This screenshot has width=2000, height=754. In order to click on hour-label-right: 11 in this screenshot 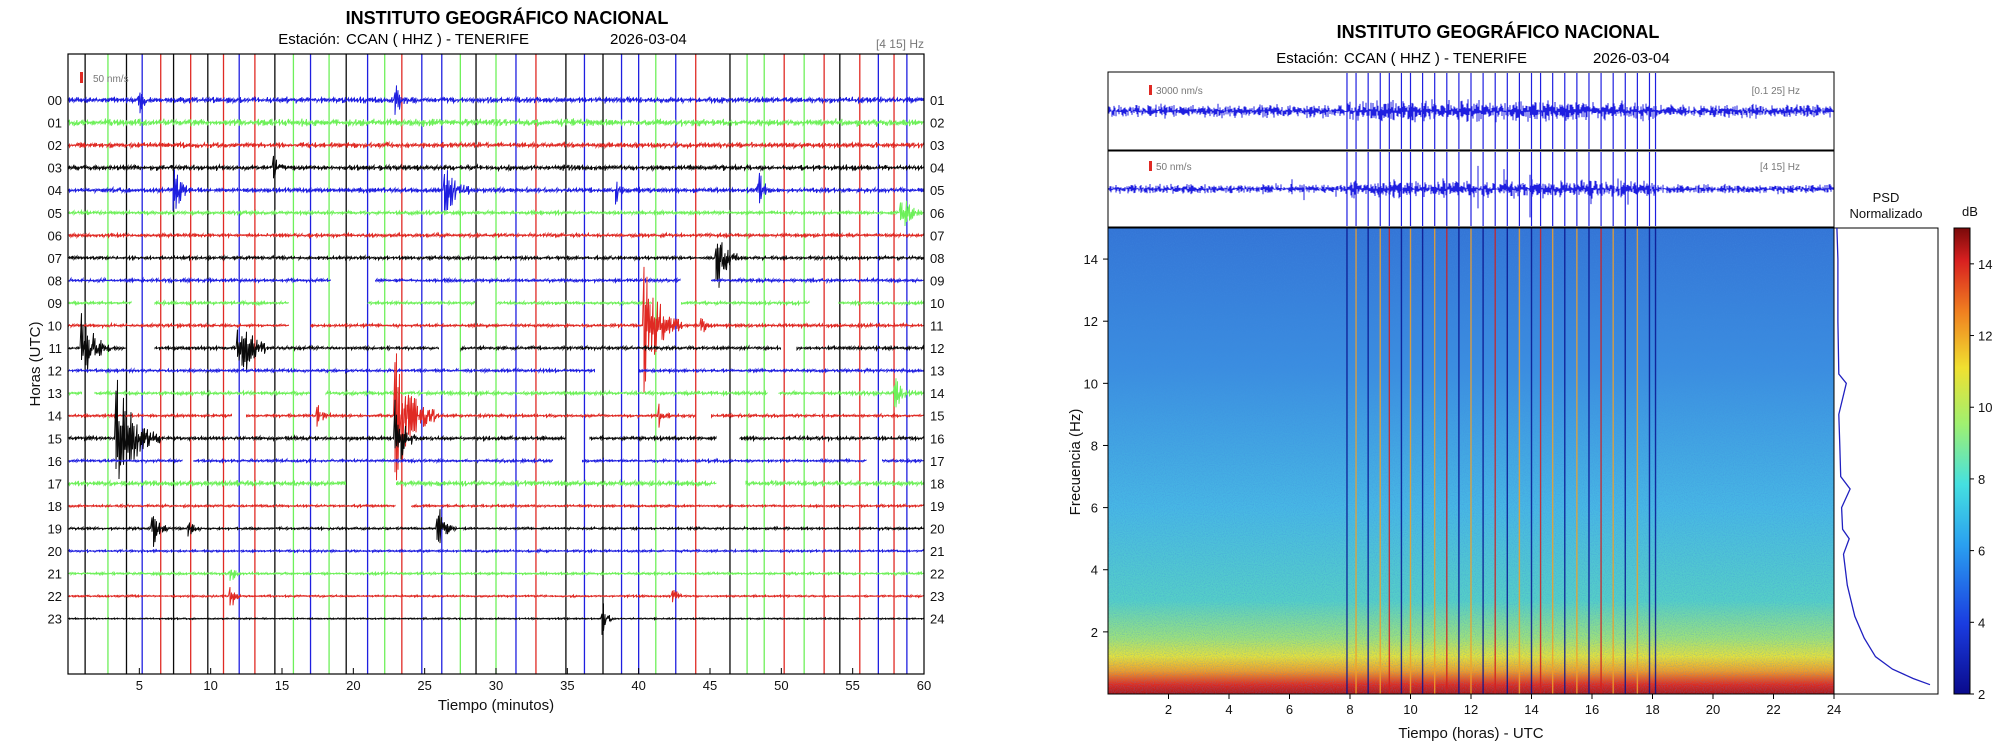, I will do `click(937, 326)`.